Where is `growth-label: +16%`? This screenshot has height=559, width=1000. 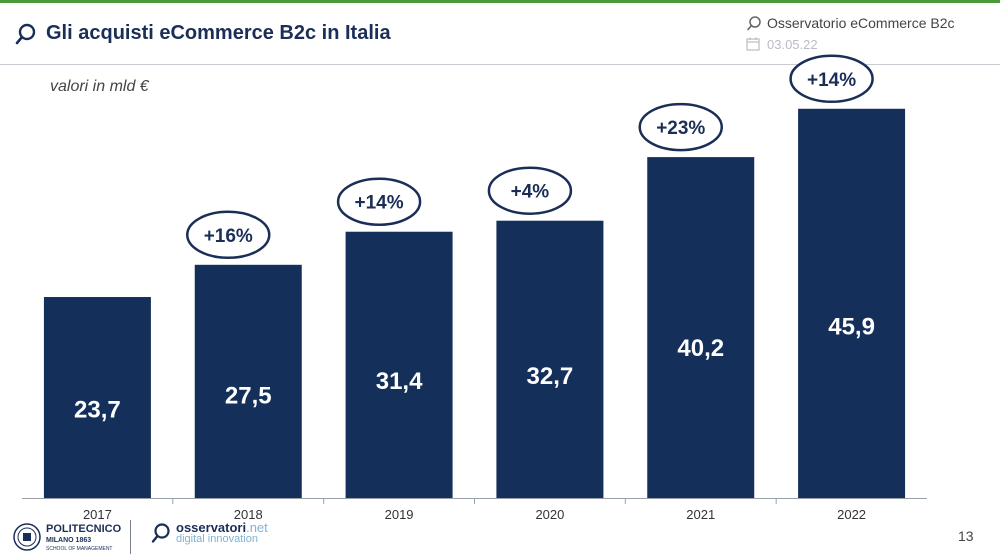 growth-label: +16% is located at coordinates (228, 236).